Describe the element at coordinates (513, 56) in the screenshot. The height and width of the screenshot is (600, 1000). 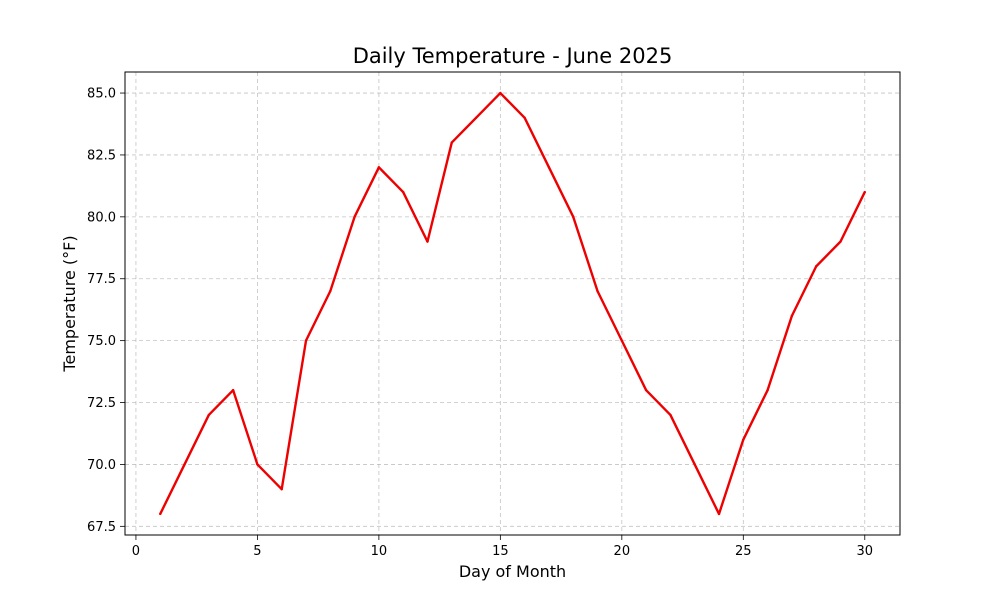
I see `chart-title: Daily Temperature - June 2025` at that location.